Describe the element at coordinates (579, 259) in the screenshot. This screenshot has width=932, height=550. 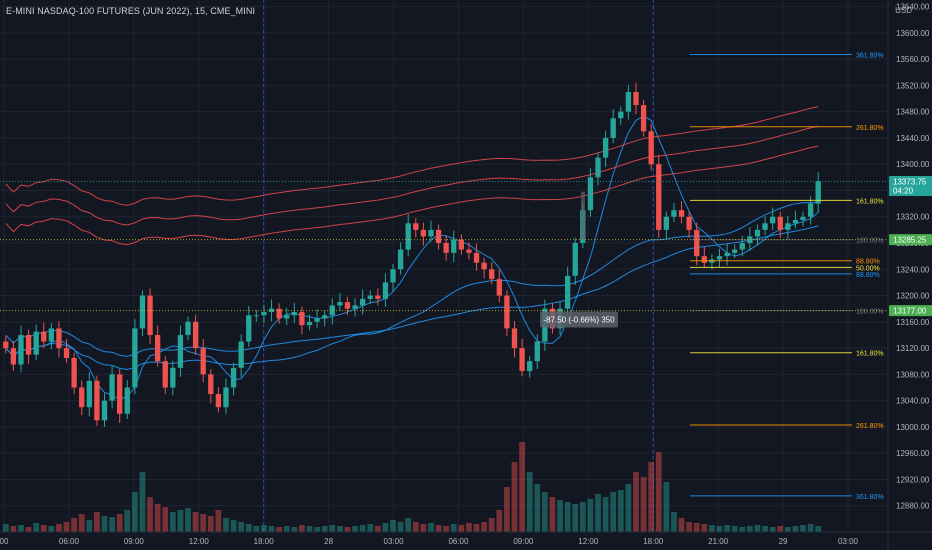
I see `measure-tool: -87.50 (-0.66%) 350` at that location.